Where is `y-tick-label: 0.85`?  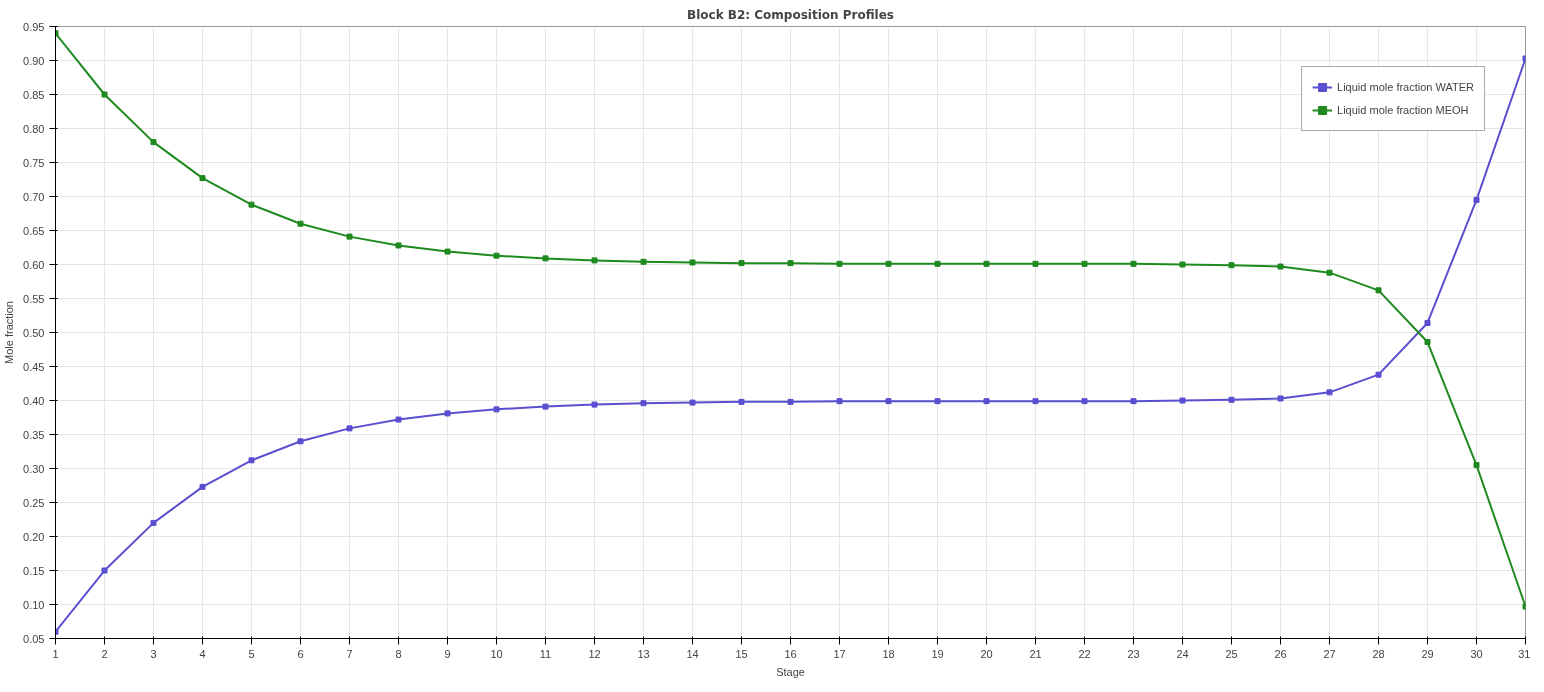 y-tick-label: 0.85 is located at coordinates (34, 94).